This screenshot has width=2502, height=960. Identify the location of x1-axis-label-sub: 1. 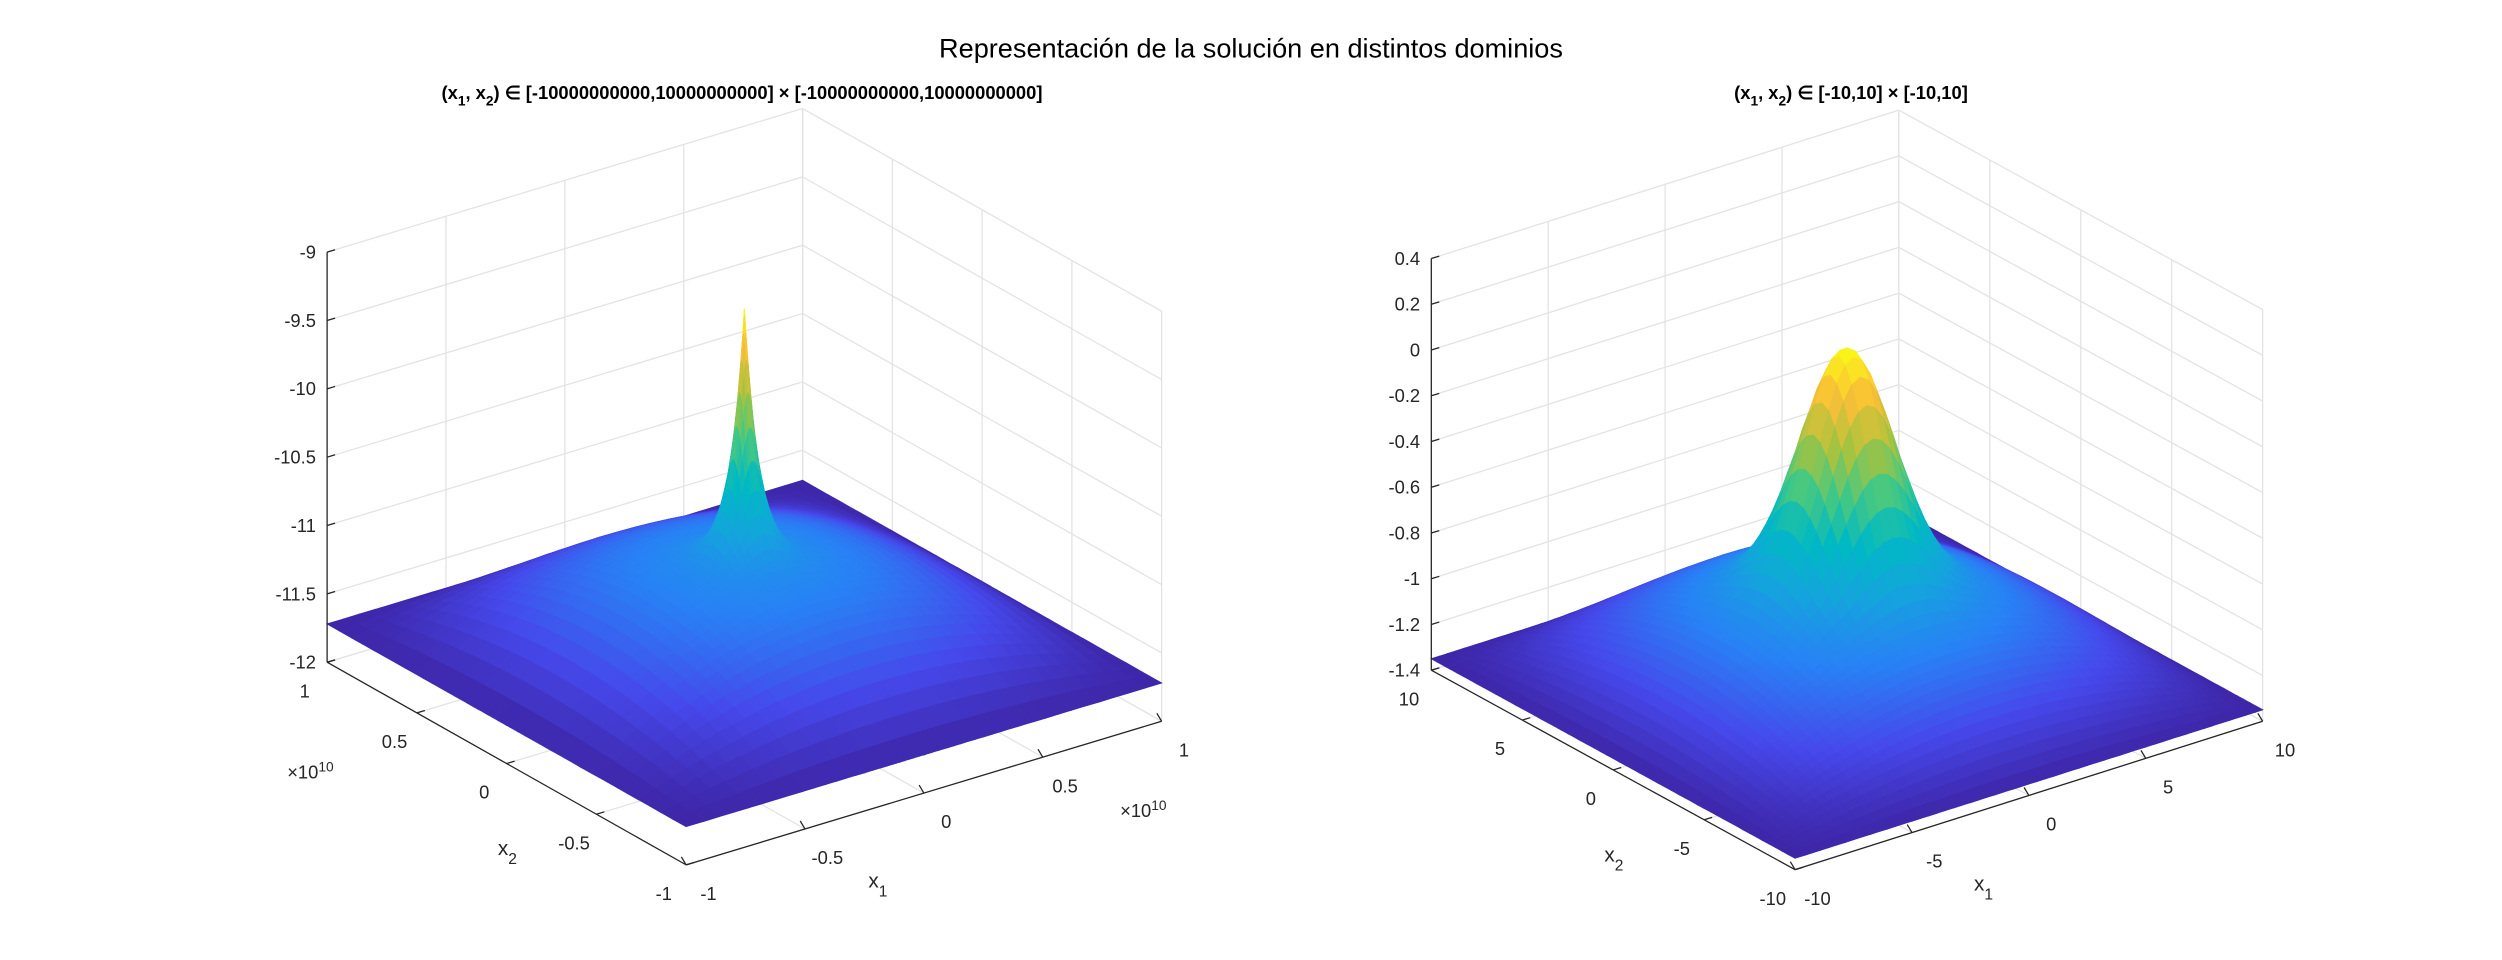
(883, 891).